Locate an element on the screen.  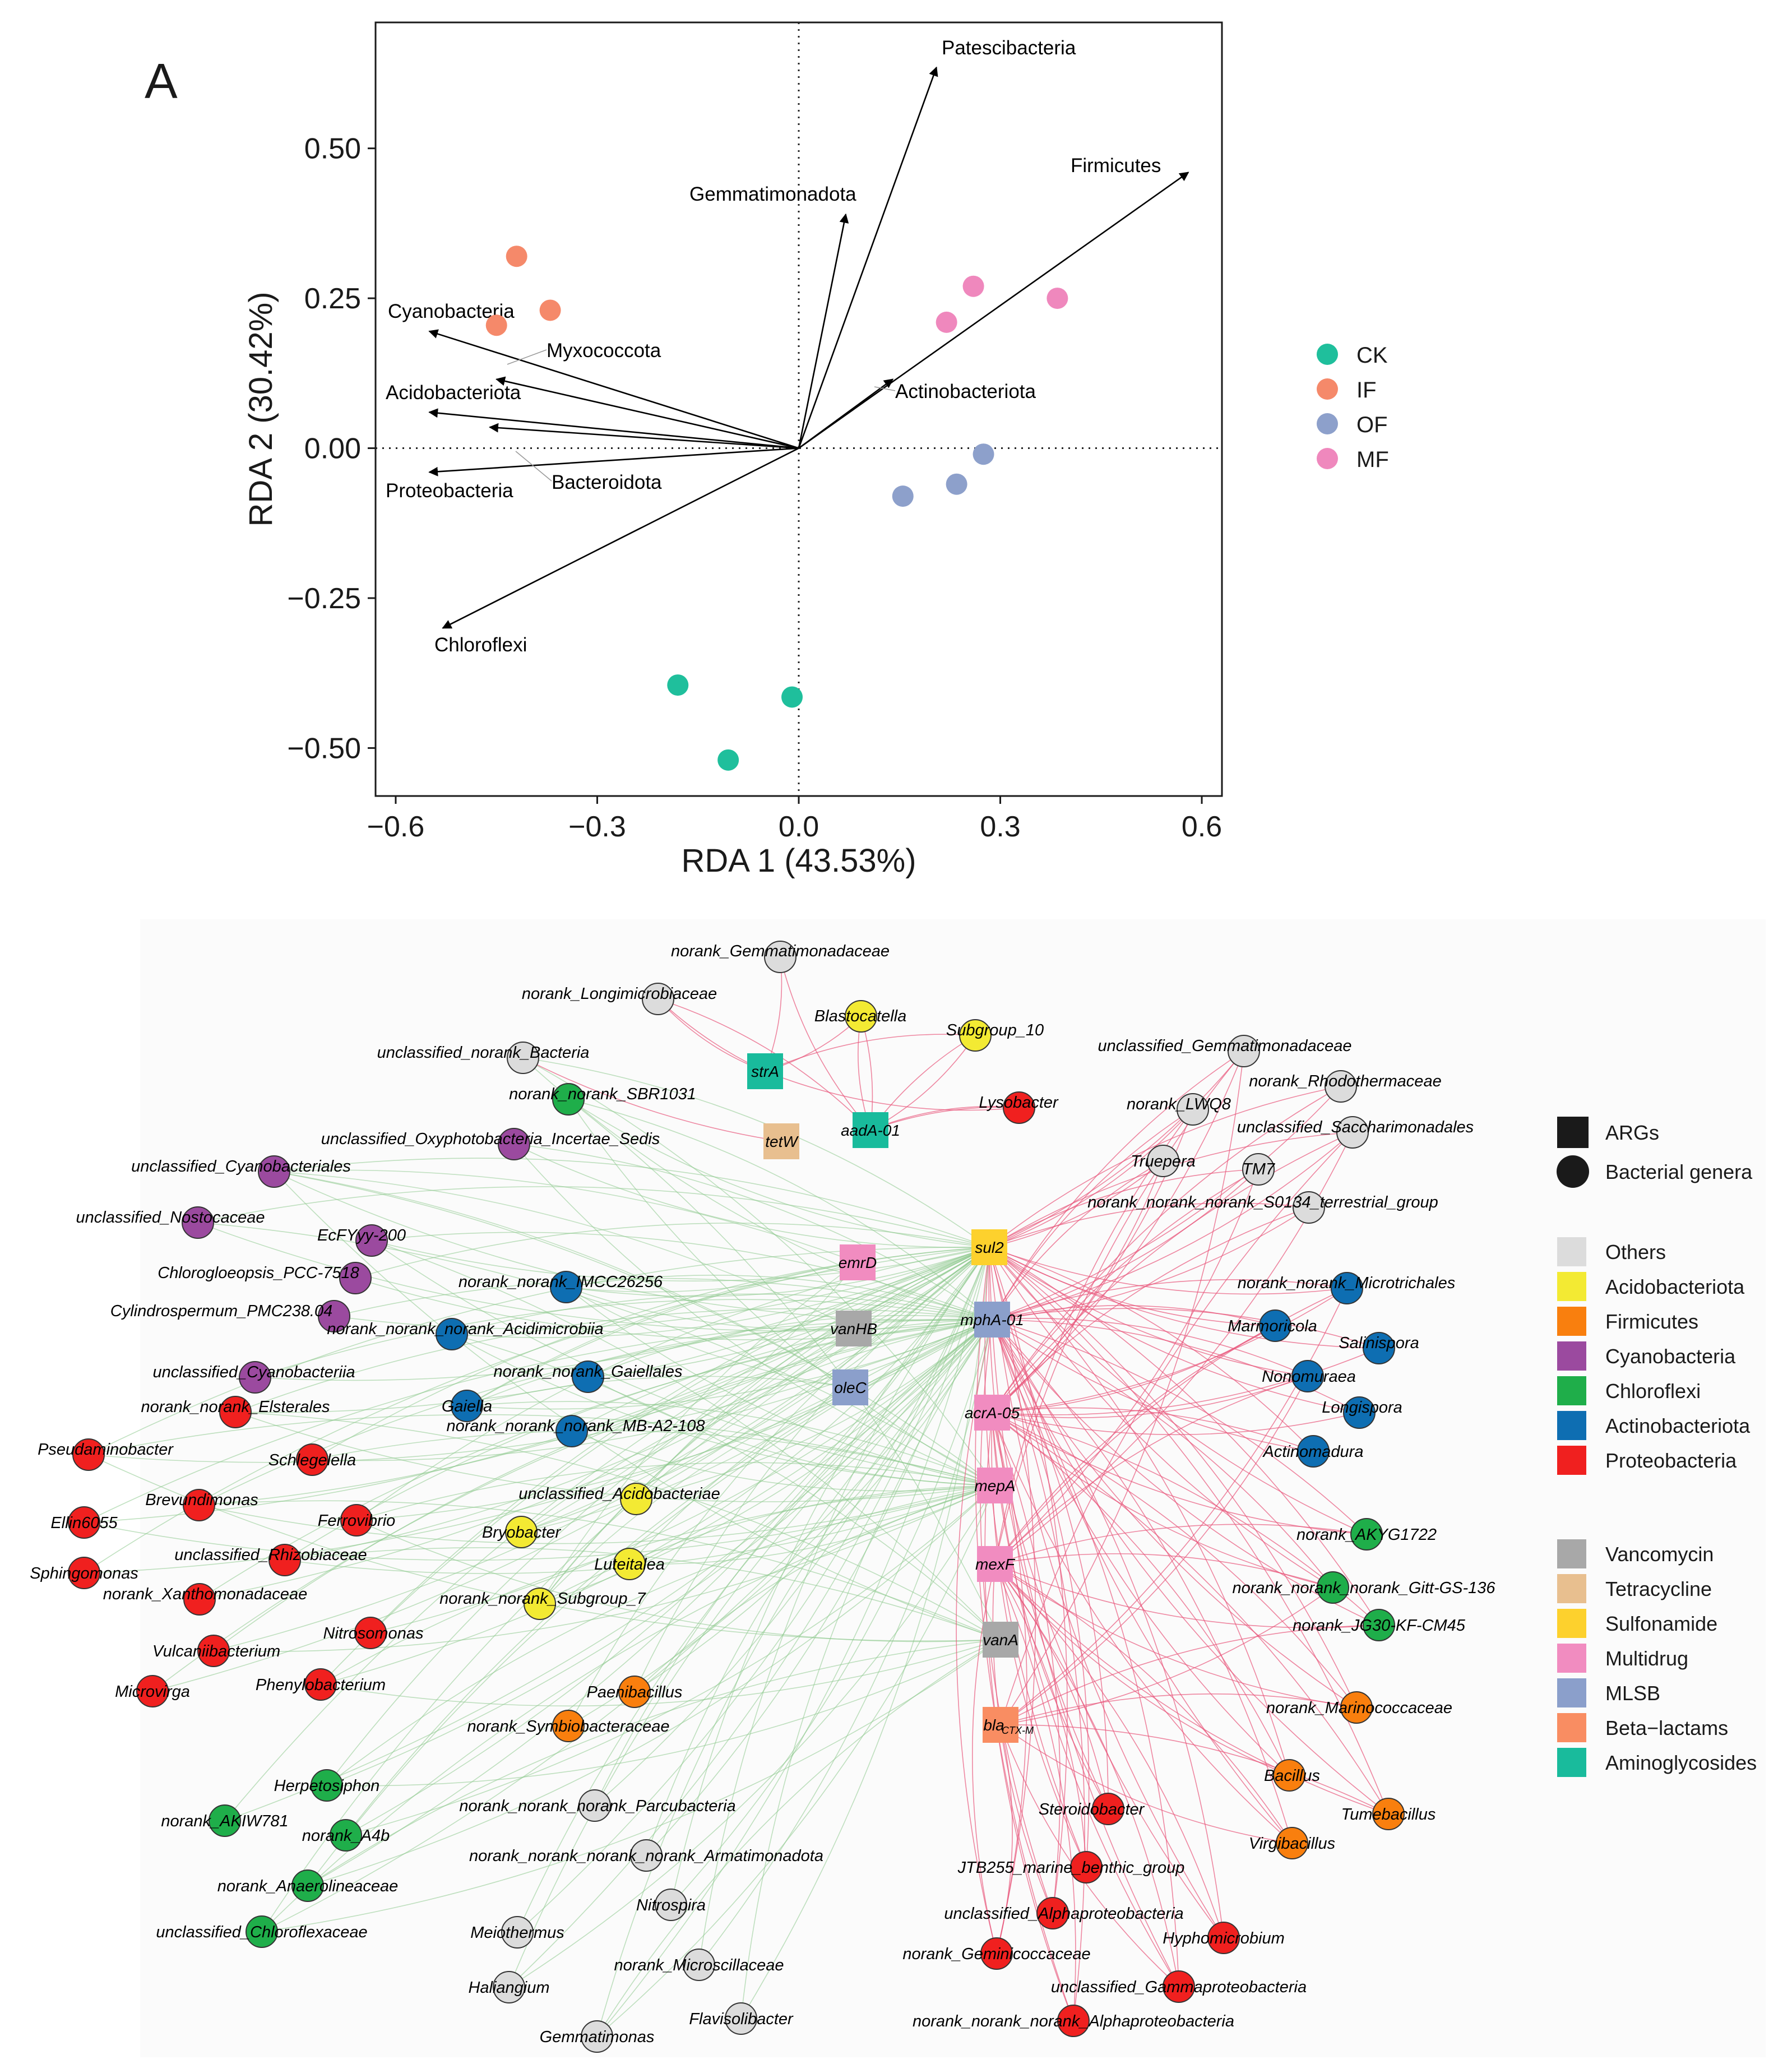
genus-node-unclassified-rhizobiaceae is located at coordinates (284, 1560).